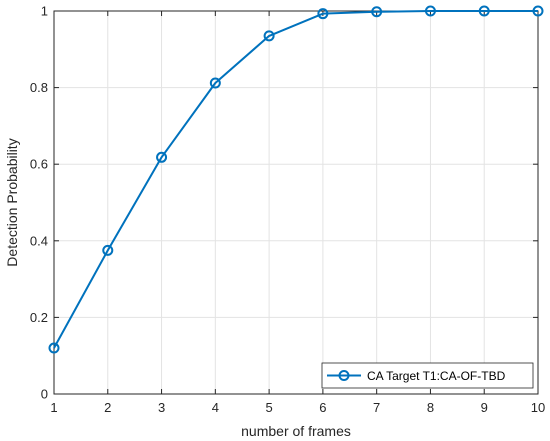  Describe the element at coordinates (344, 375) in the screenshot. I see `legend-marker` at that location.